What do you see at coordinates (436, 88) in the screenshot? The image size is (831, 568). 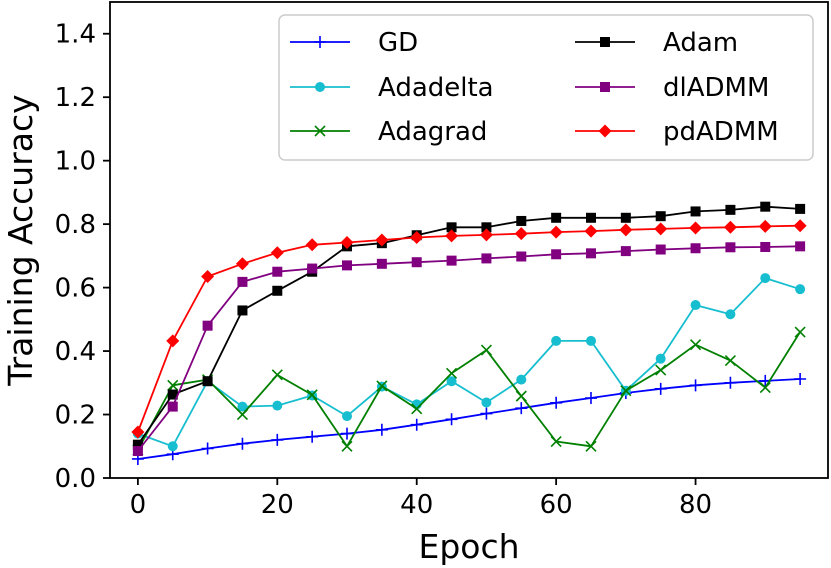 I see `legend-label-adadelta: Adadelta` at bounding box center [436, 88].